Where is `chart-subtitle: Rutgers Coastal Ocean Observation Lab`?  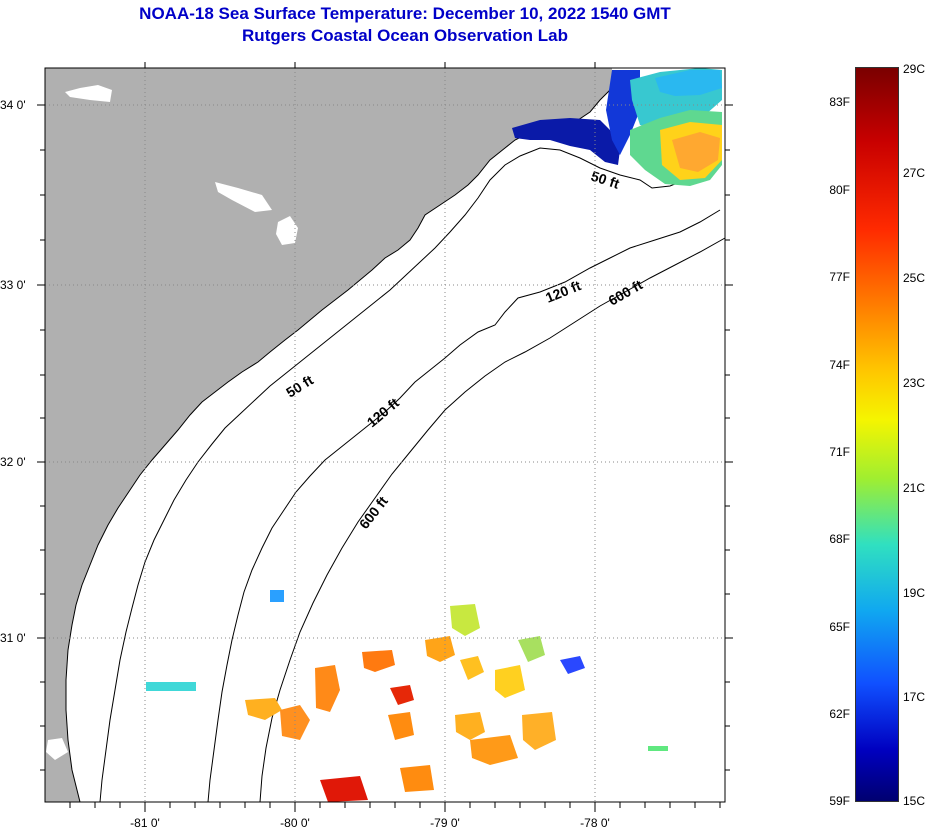
chart-subtitle: Rutgers Coastal Ocean Observation Lab is located at coordinates (405, 35).